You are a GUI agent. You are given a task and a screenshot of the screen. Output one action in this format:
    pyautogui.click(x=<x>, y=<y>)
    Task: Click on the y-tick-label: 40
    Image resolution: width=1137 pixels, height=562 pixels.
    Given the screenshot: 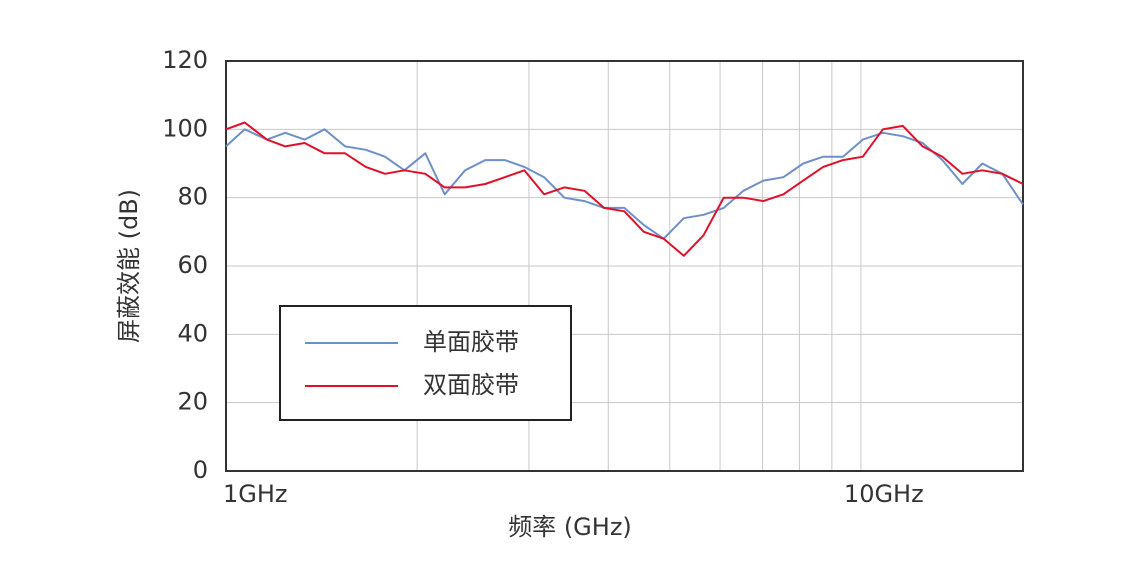 What is the action you would take?
    pyautogui.click(x=192, y=333)
    